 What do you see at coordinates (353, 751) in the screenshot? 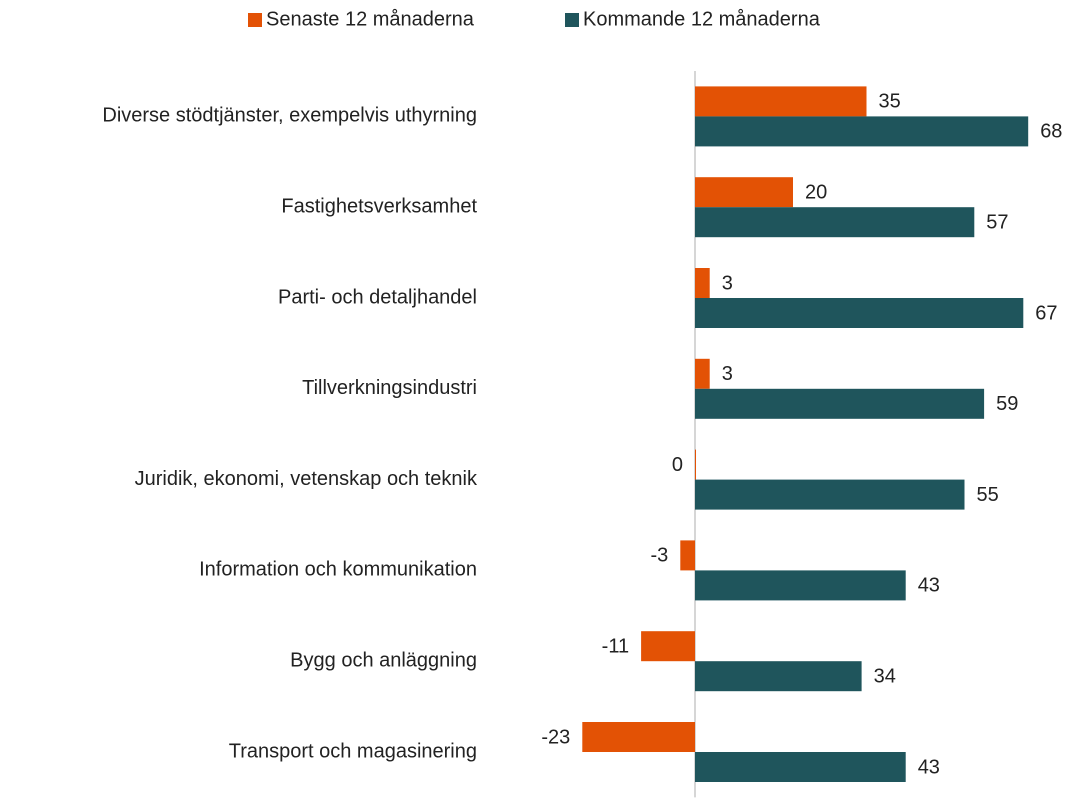
I see `category-label: Transport och magasinering` at bounding box center [353, 751].